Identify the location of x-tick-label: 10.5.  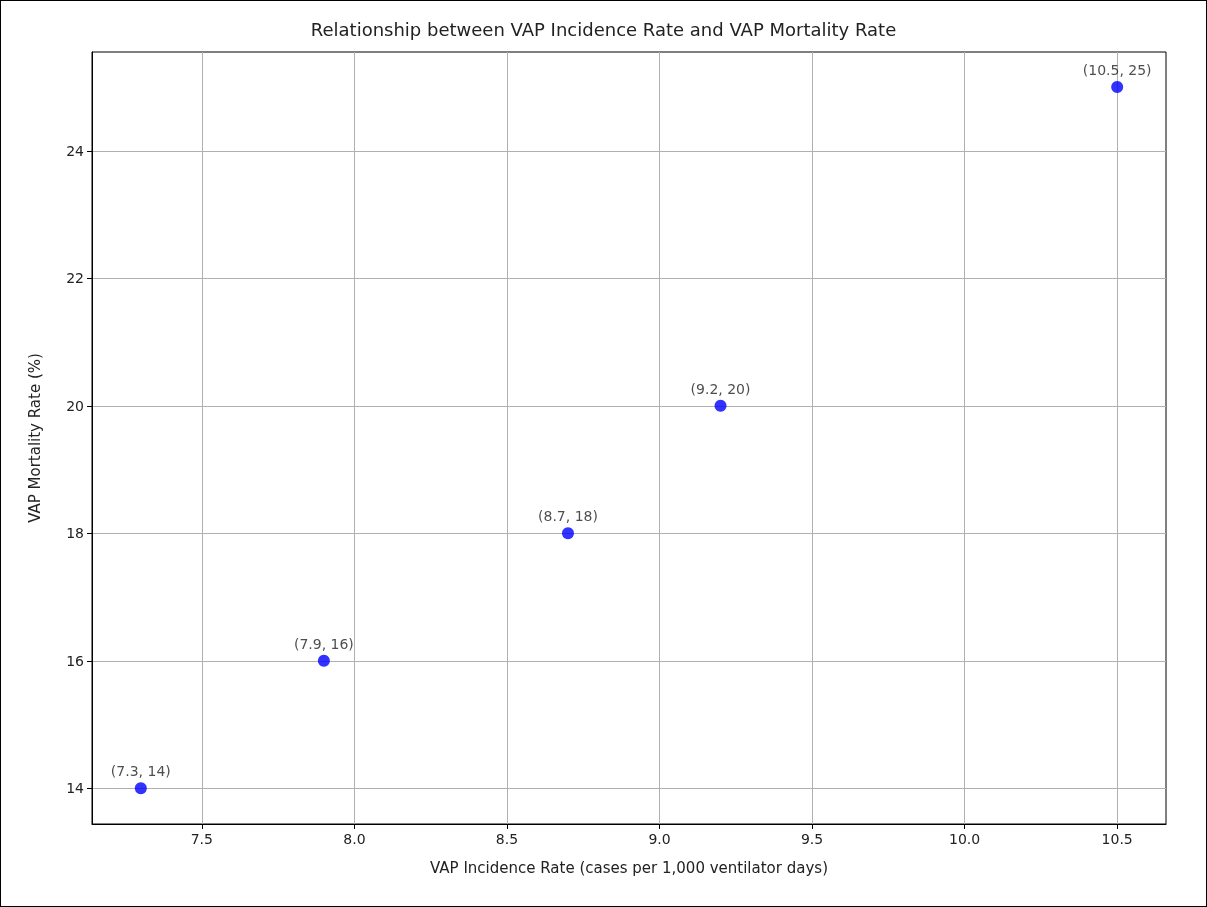
(1117, 839).